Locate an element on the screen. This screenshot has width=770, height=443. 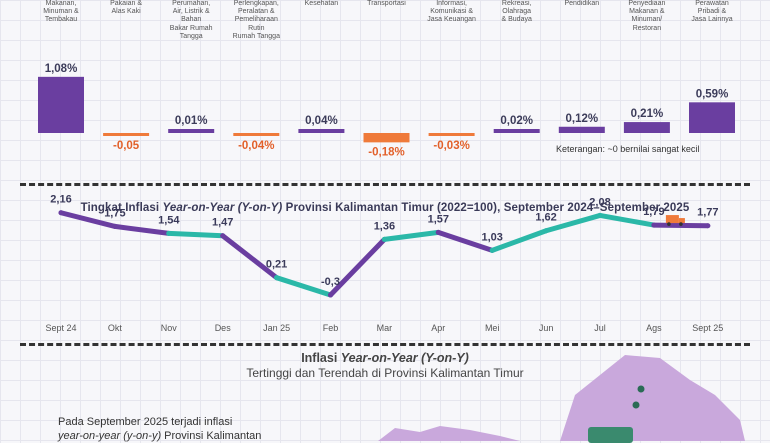
bar-value-label: -0,03% is located at coordinates (451, 146).